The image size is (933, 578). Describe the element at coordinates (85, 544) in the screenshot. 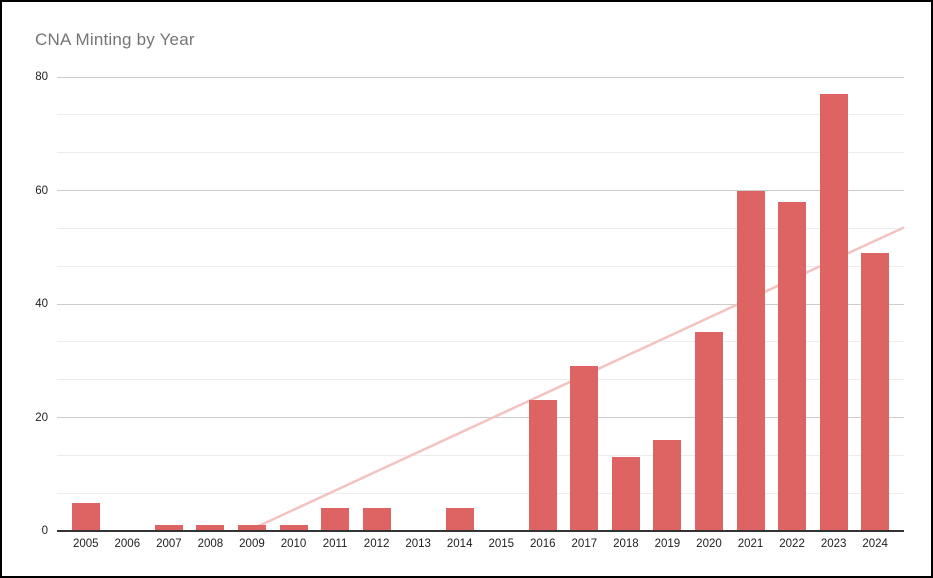

I see `x-label-2005: 2005` at that location.